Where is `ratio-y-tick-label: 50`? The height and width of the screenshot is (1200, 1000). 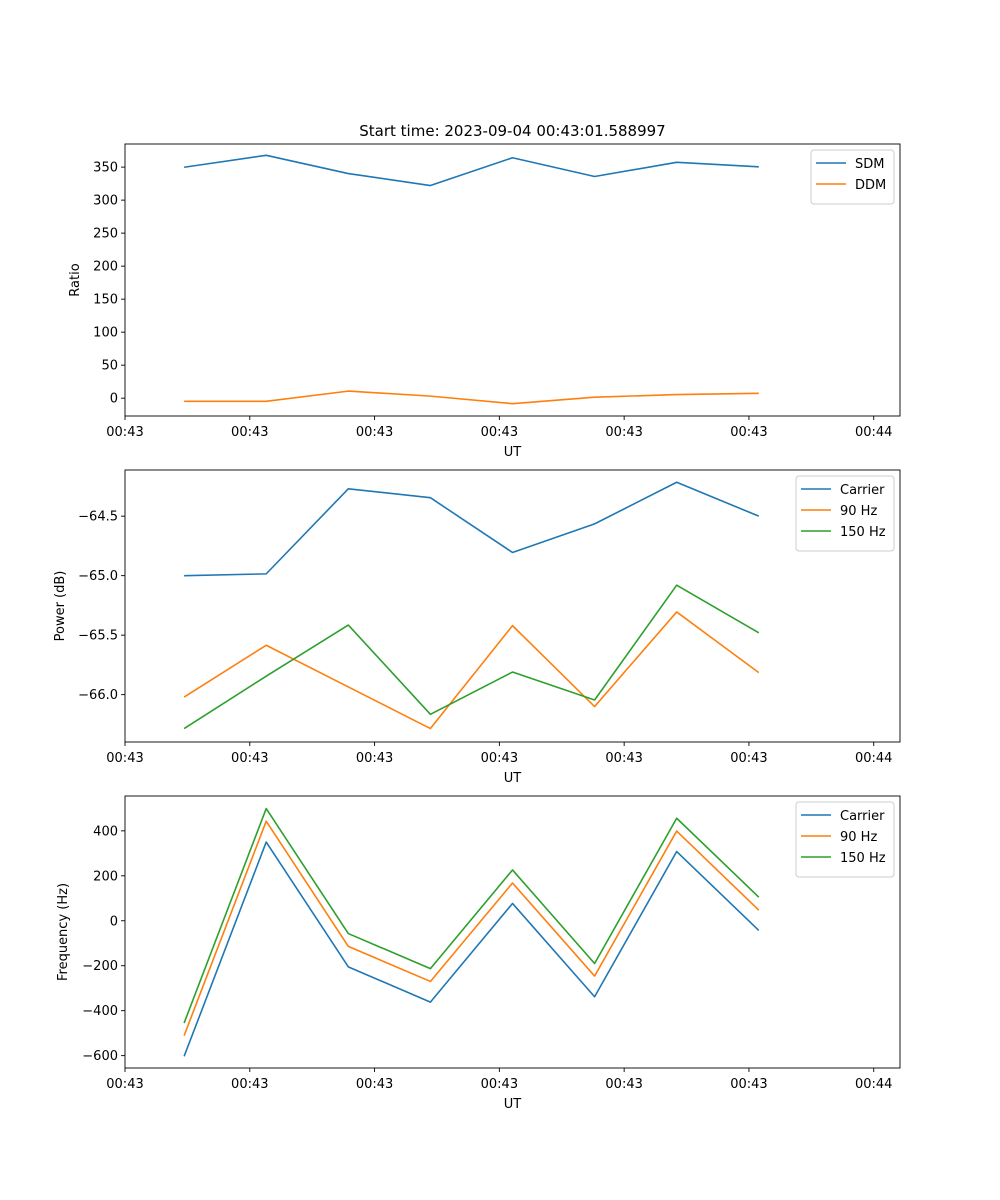
ratio-y-tick-label: 50 is located at coordinates (109, 366).